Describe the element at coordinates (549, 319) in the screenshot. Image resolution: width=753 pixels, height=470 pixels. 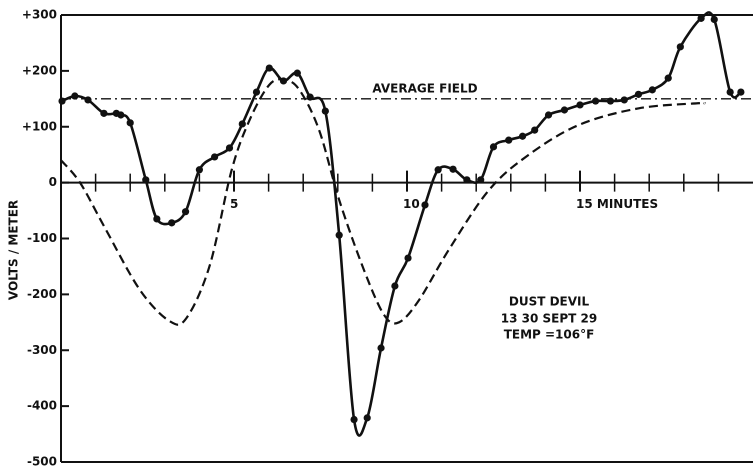
I see `annotation: 13 30 SEPT 29` at that location.